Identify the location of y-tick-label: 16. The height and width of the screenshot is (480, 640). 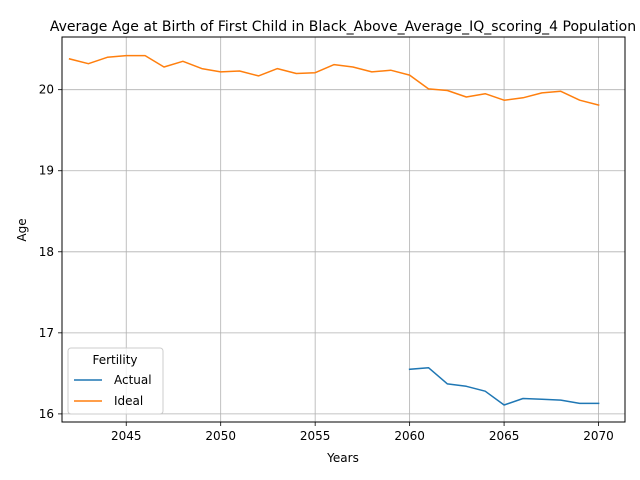
(46, 414).